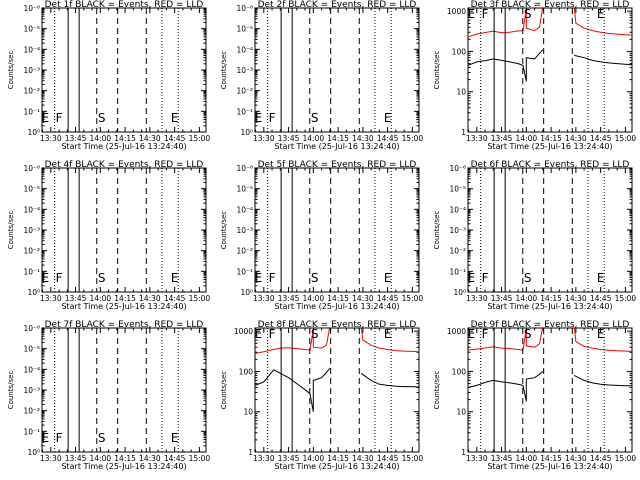  Describe the element at coordinates (246, 132) in the screenshot. I see `y-tick-label: 10⁰` at that location.